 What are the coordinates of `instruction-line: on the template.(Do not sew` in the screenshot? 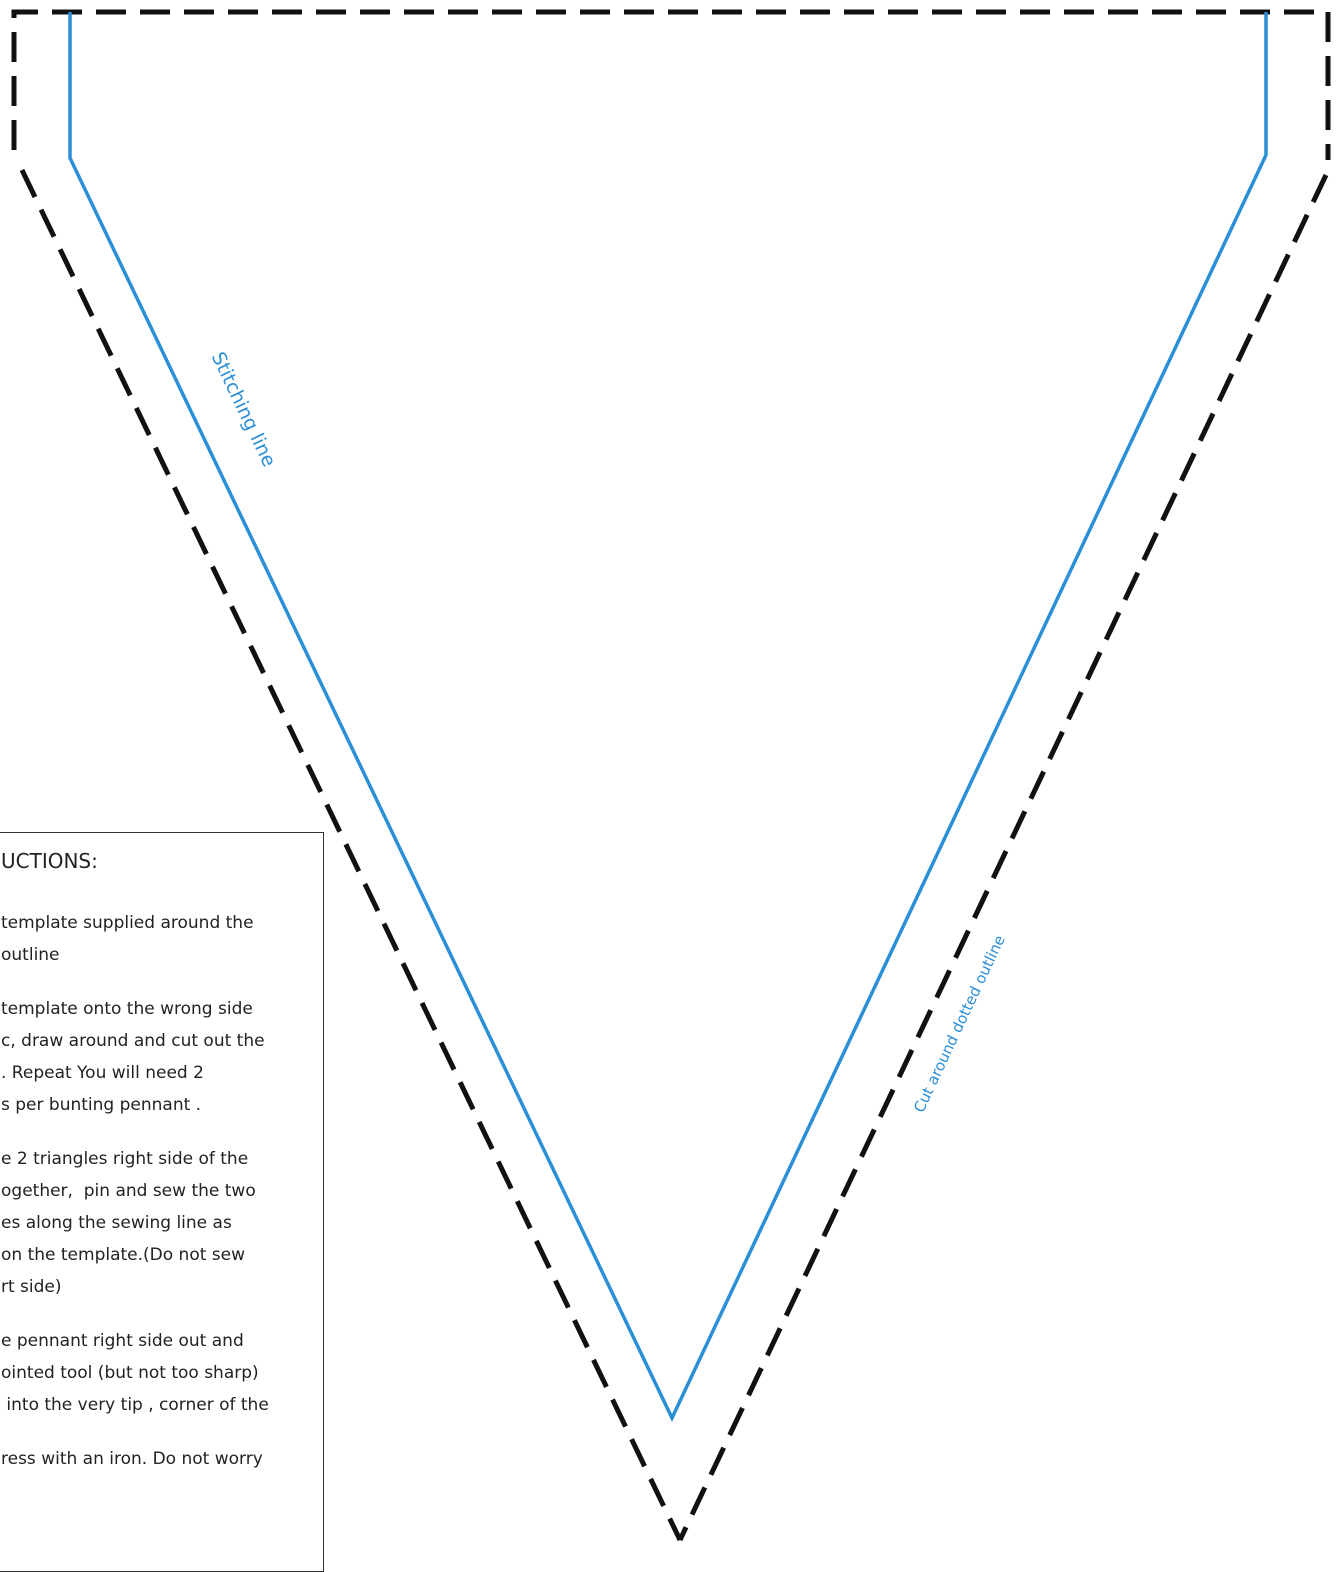 It's located at (123, 1255).